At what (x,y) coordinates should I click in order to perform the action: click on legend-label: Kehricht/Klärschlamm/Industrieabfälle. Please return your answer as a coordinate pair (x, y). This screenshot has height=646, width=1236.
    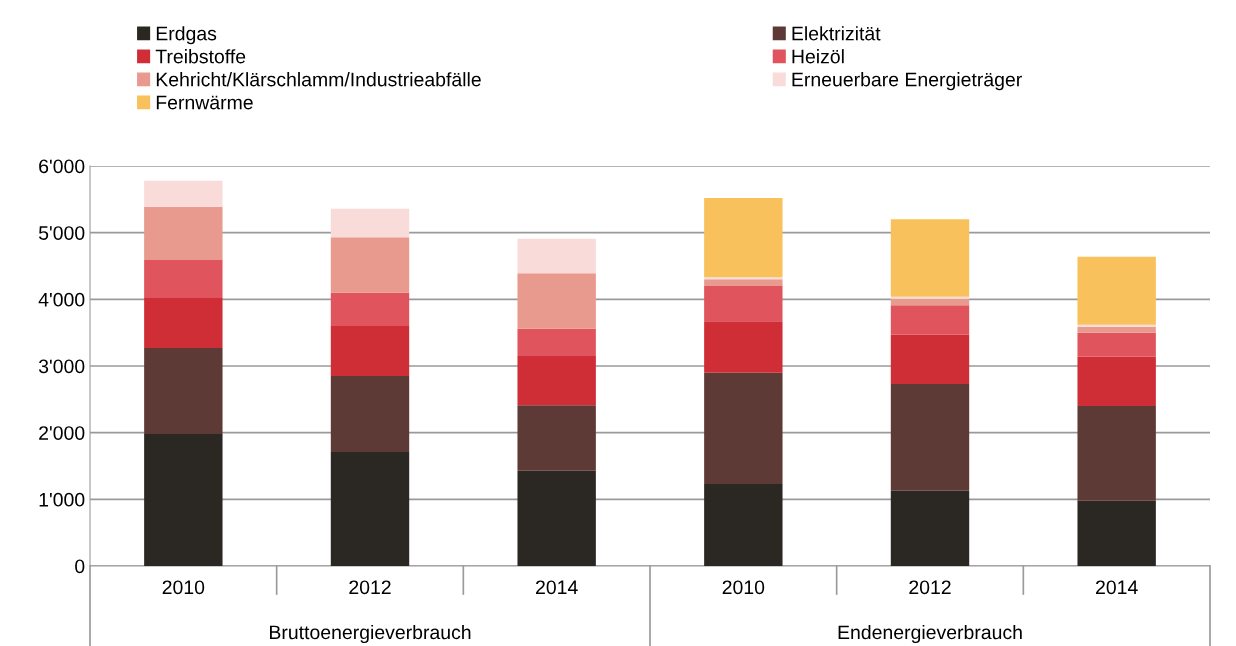
    Looking at the image, I should click on (318, 79).